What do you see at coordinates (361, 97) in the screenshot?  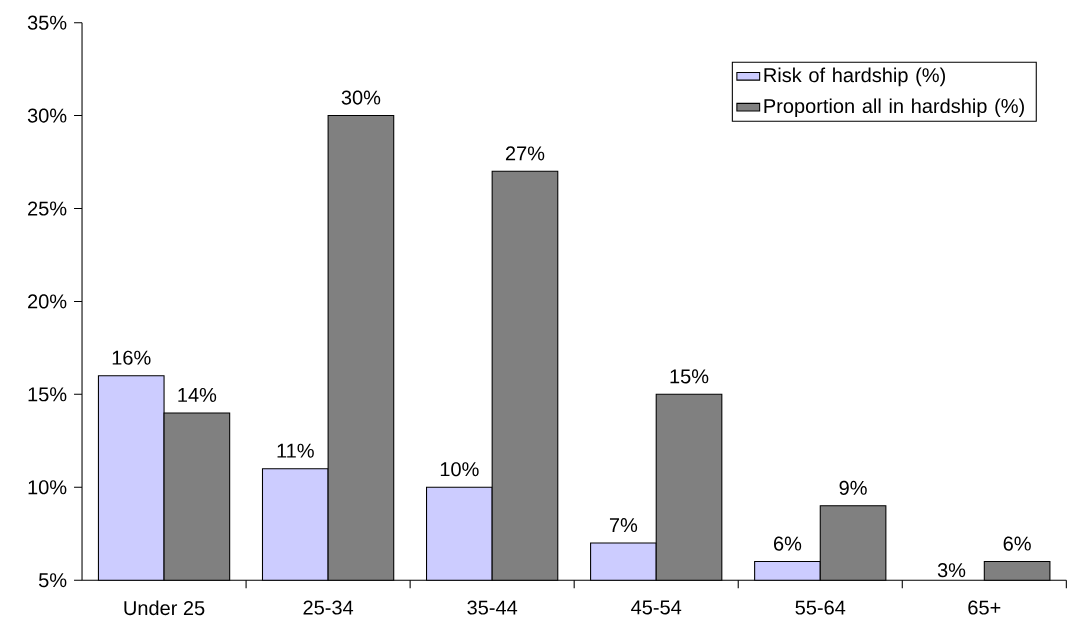 I see `data-label: 30%` at bounding box center [361, 97].